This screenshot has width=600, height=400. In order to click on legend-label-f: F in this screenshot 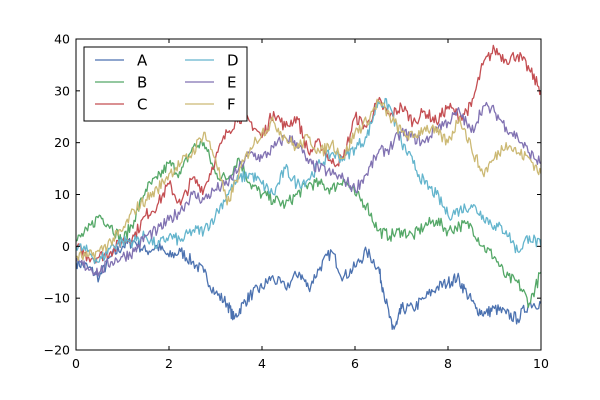, I will do `click(231, 105)`.